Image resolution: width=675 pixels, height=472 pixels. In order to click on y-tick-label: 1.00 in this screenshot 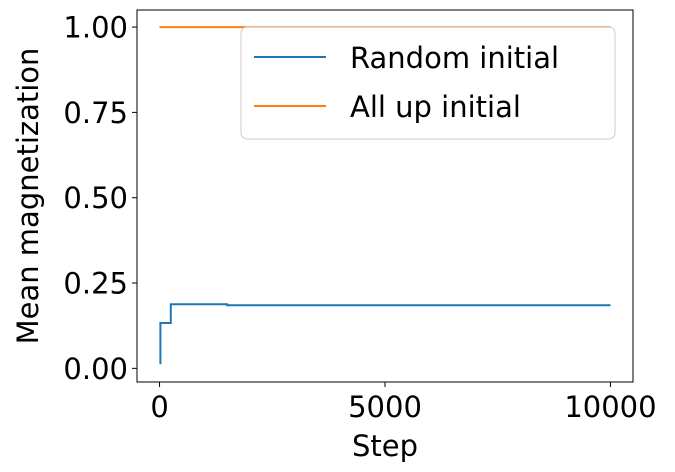, I will do `click(95, 28)`.